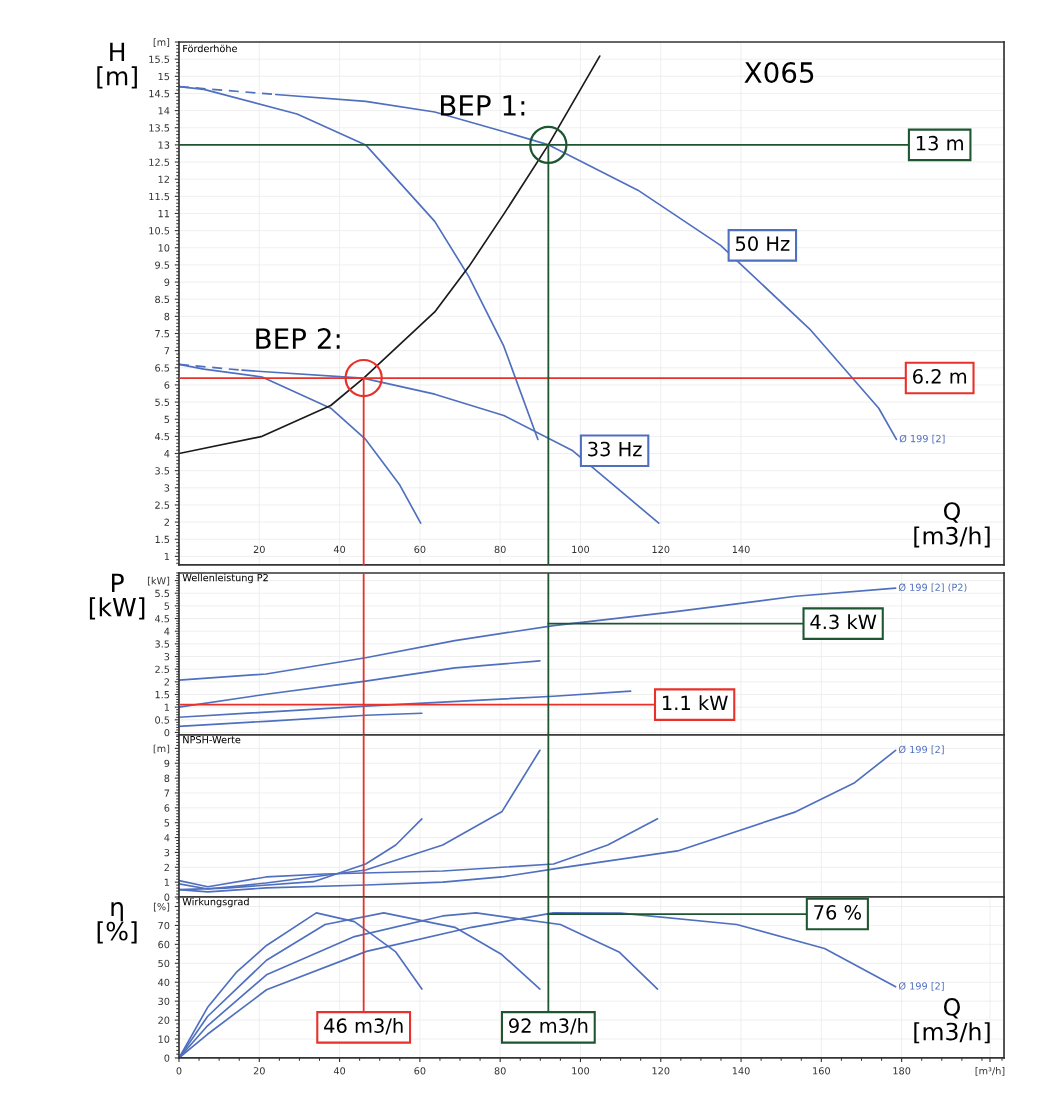 This screenshot has width=1051, height=1097. I want to click on y-tick-label: 70, so click(164, 925).